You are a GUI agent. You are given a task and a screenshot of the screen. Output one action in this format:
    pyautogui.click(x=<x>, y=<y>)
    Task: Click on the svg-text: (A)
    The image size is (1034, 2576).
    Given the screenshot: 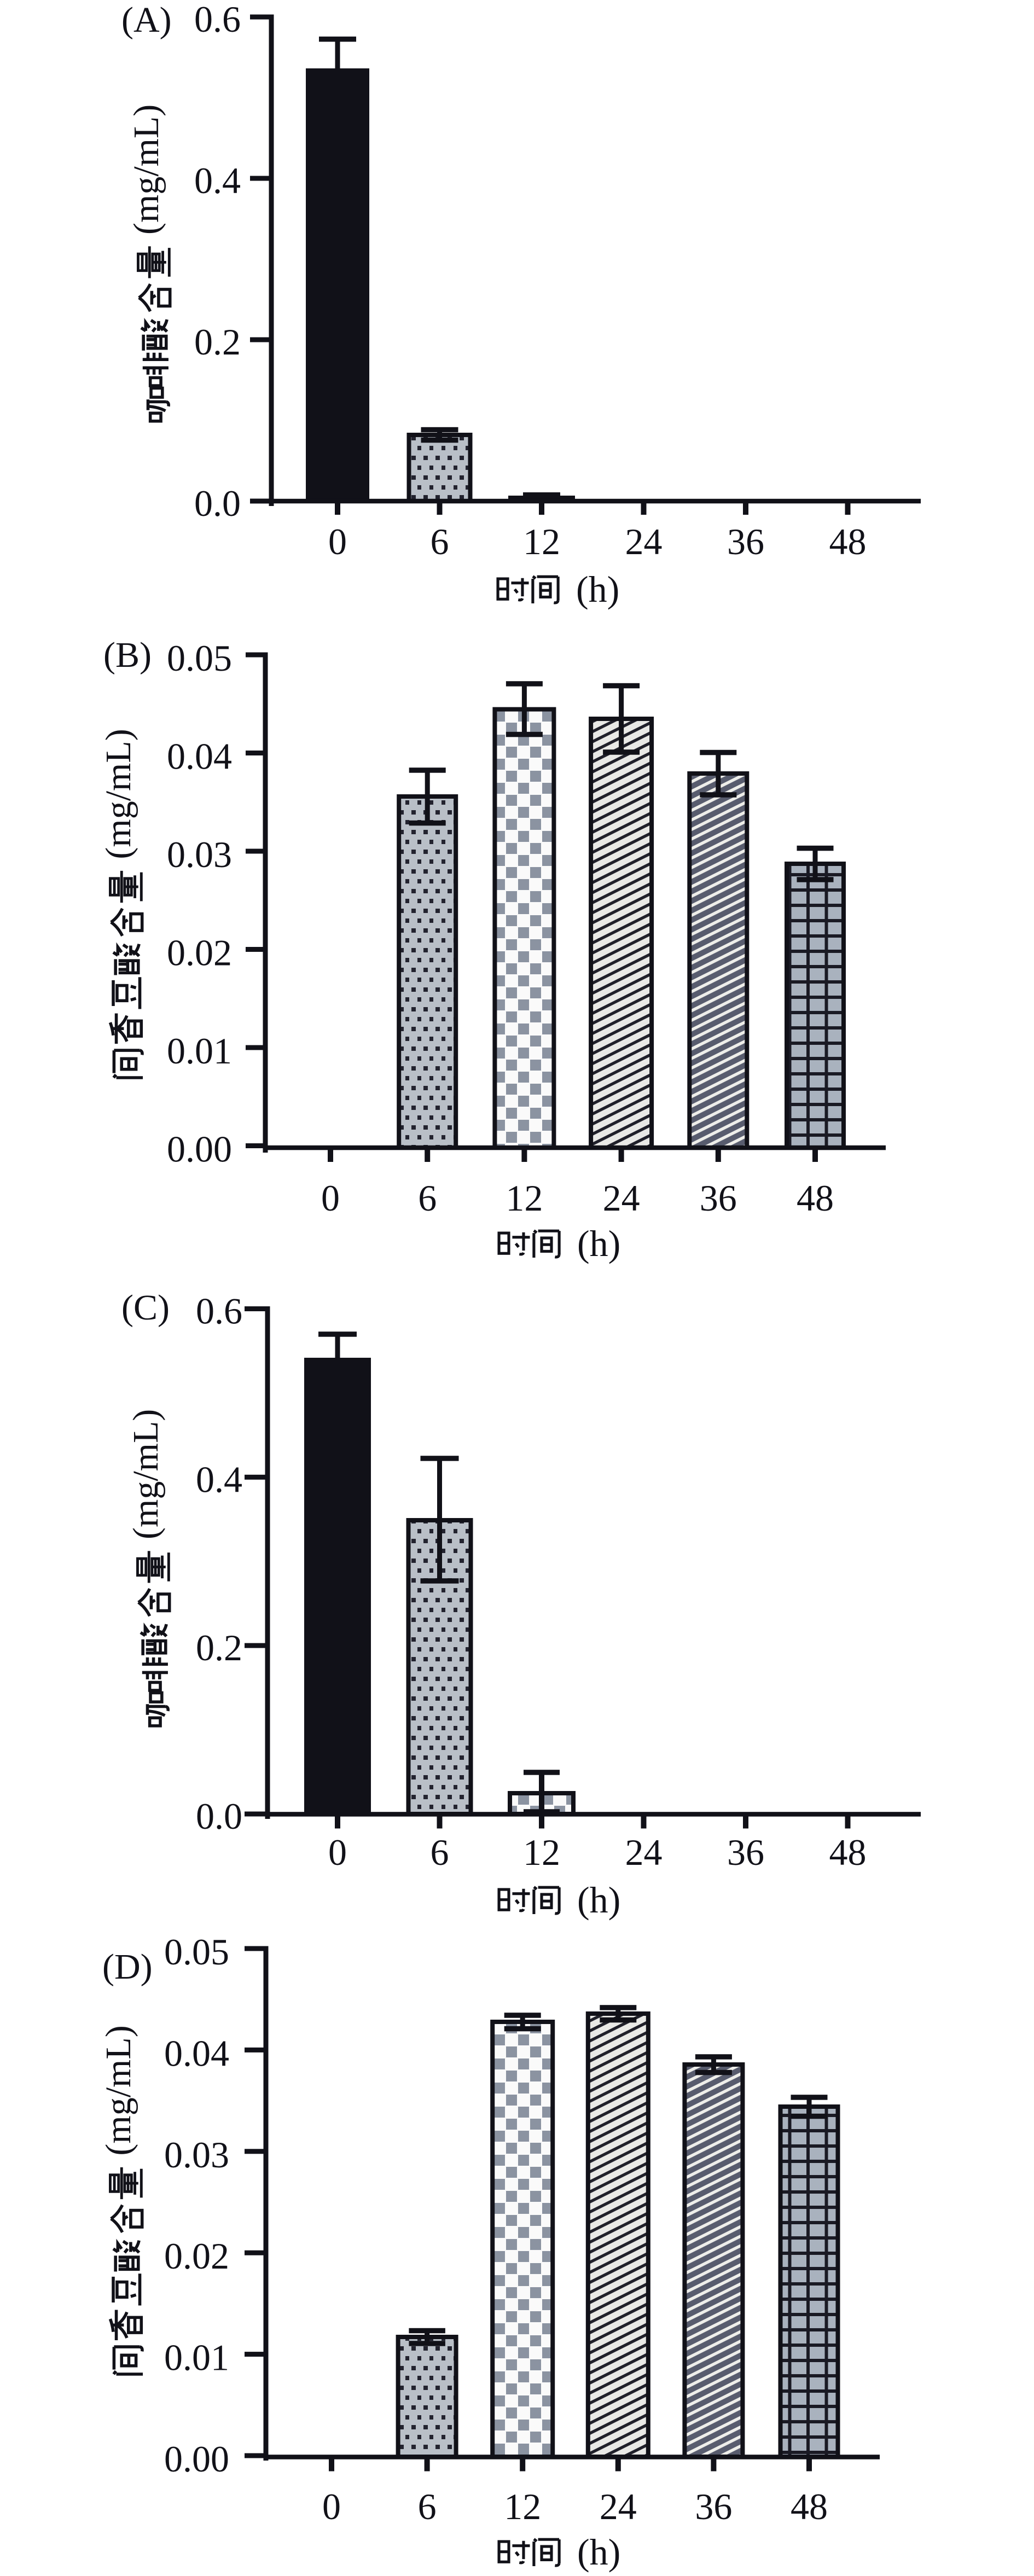 What is the action you would take?
    pyautogui.click(x=146, y=20)
    